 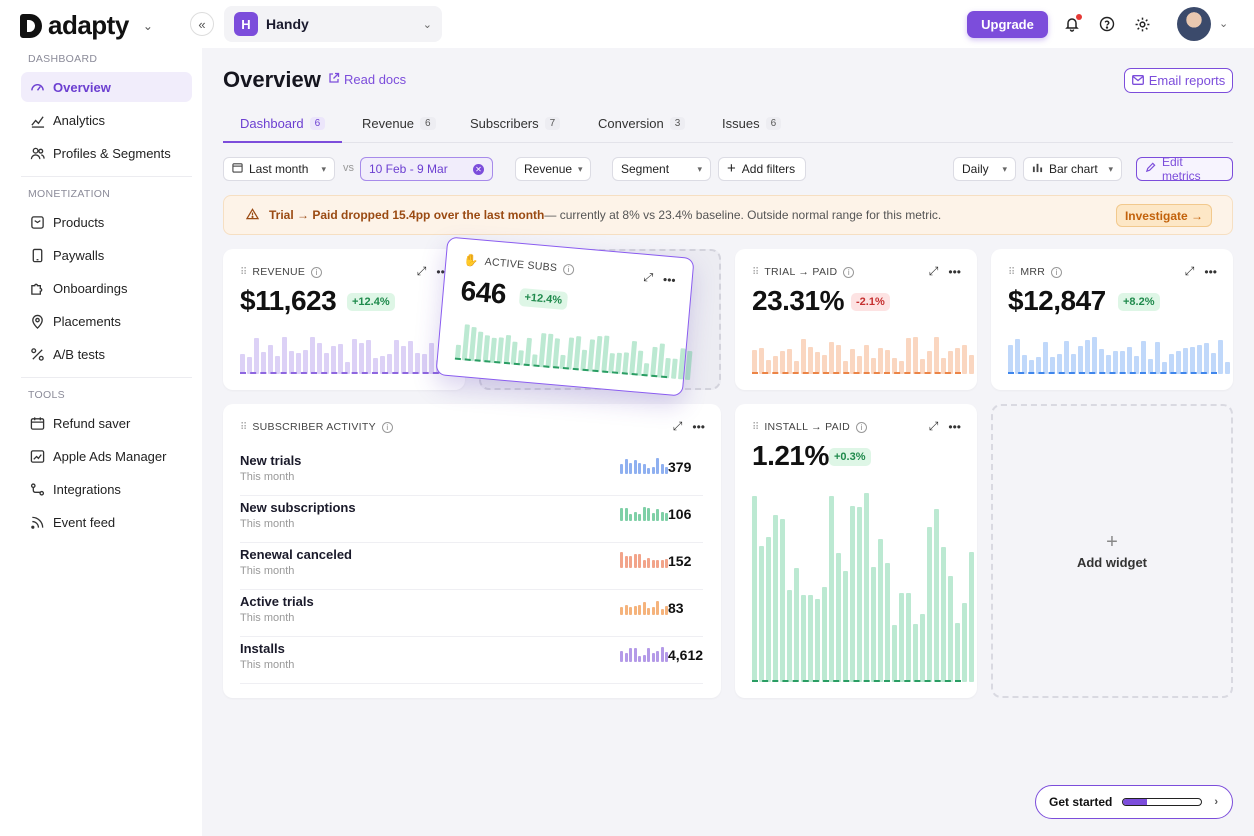 I want to click on tab-conversion: Conversion 3, so click(x=642, y=129).